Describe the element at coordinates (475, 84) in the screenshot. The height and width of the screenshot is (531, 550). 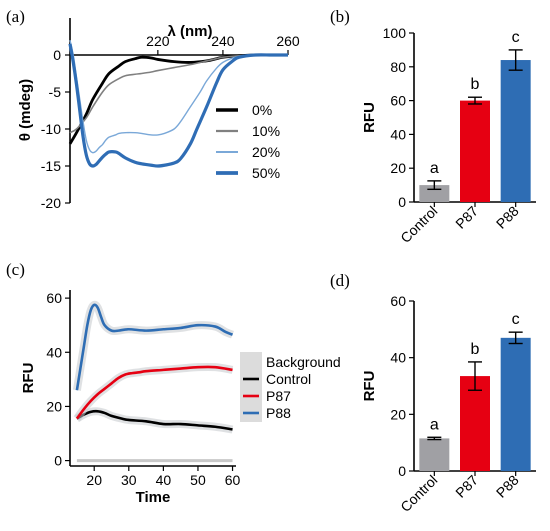
I see `significance-letter-b: b` at that location.